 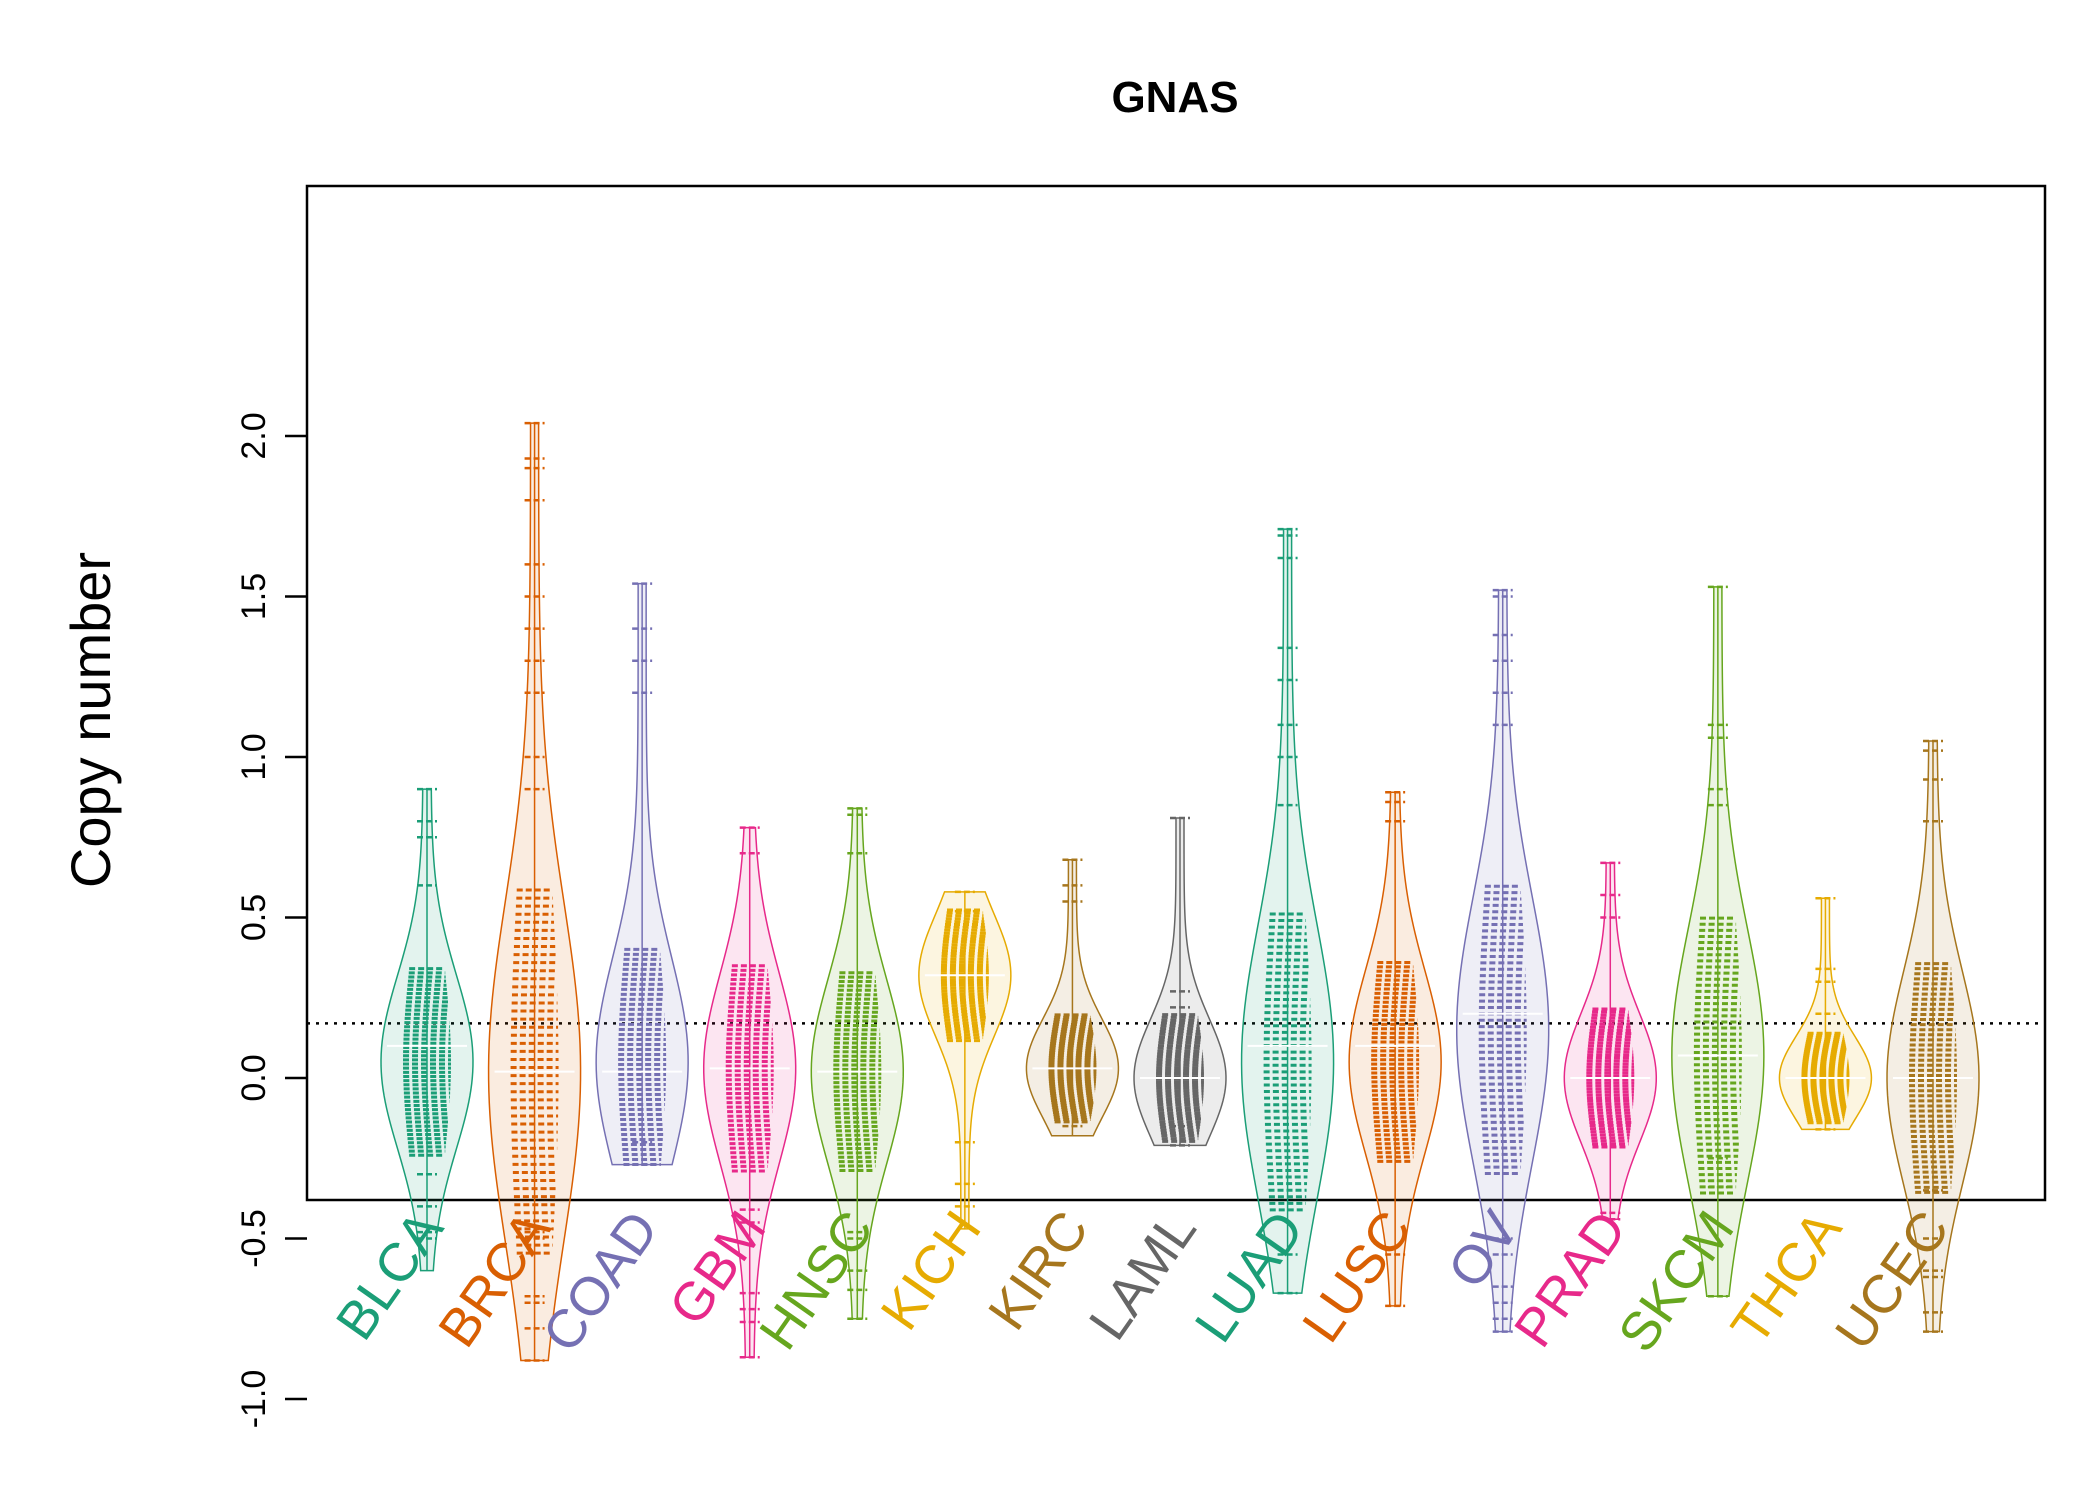 I want to click on y-axis-label: Copy number, so click(x=90, y=720).